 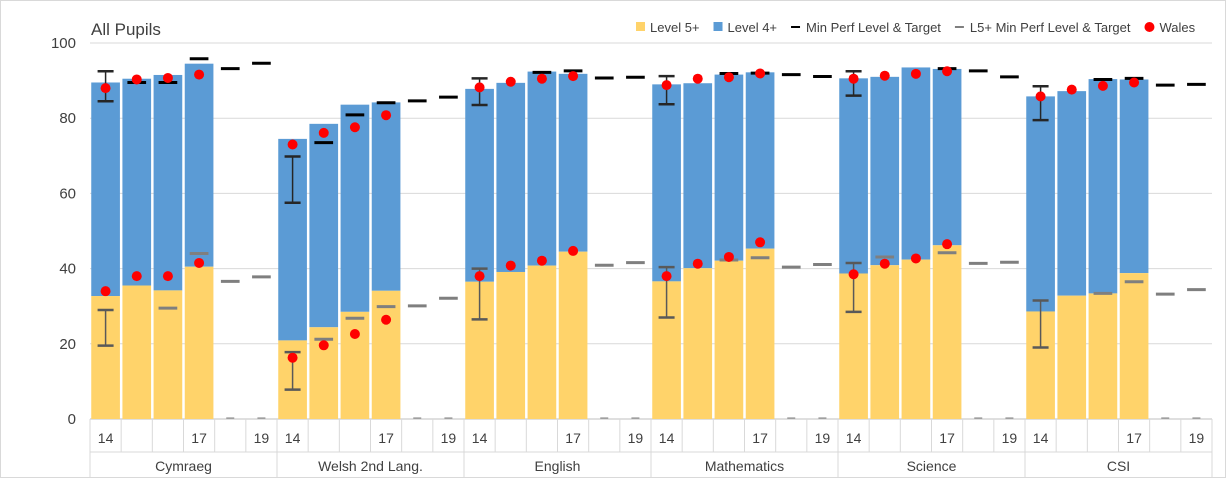 I want to click on category-label: Mathematics, so click(x=744, y=466).